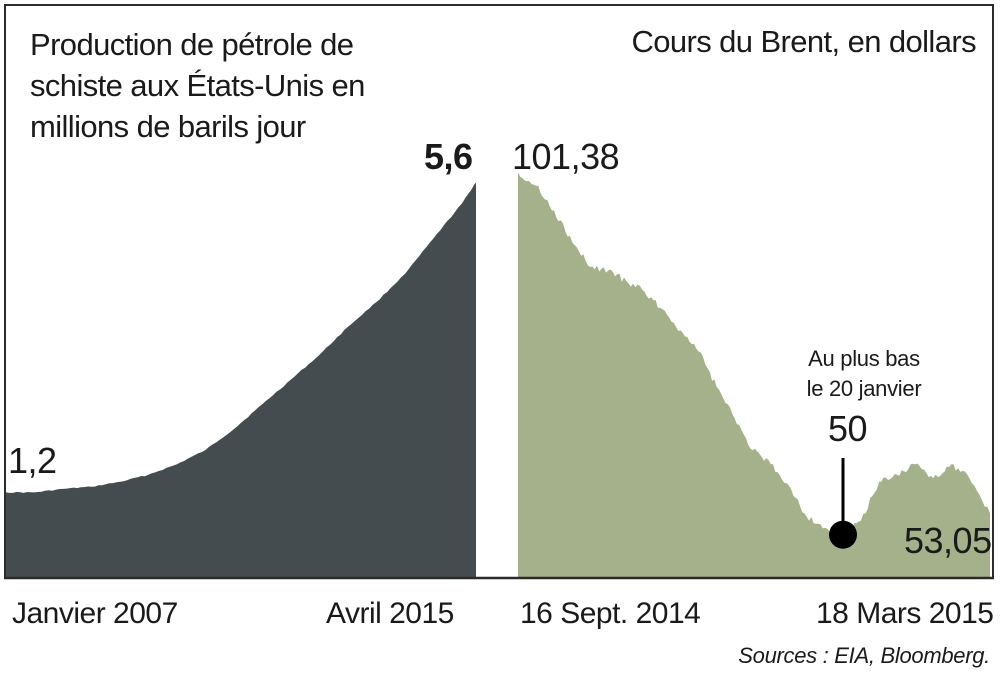 This screenshot has height=675, width=1000. What do you see at coordinates (32, 460) in the screenshot?
I see `shale-start-label: 1,2` at bounding box center [32, 460].